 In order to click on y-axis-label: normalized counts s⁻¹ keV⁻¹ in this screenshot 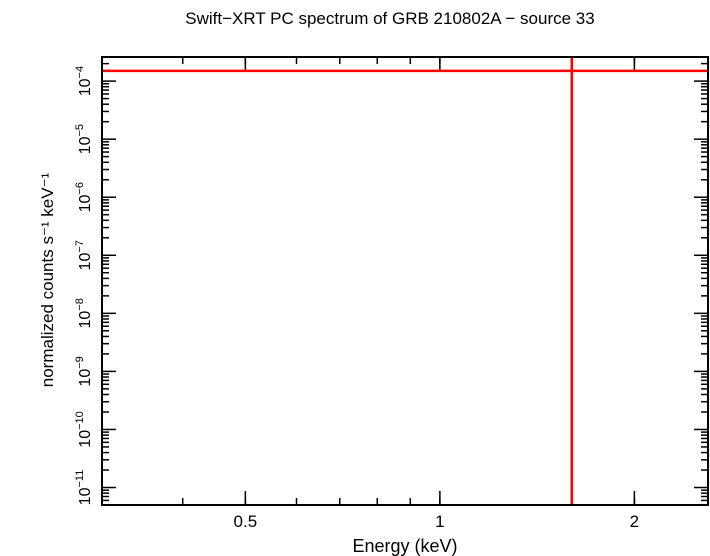, I will do `click(47, 279)`.